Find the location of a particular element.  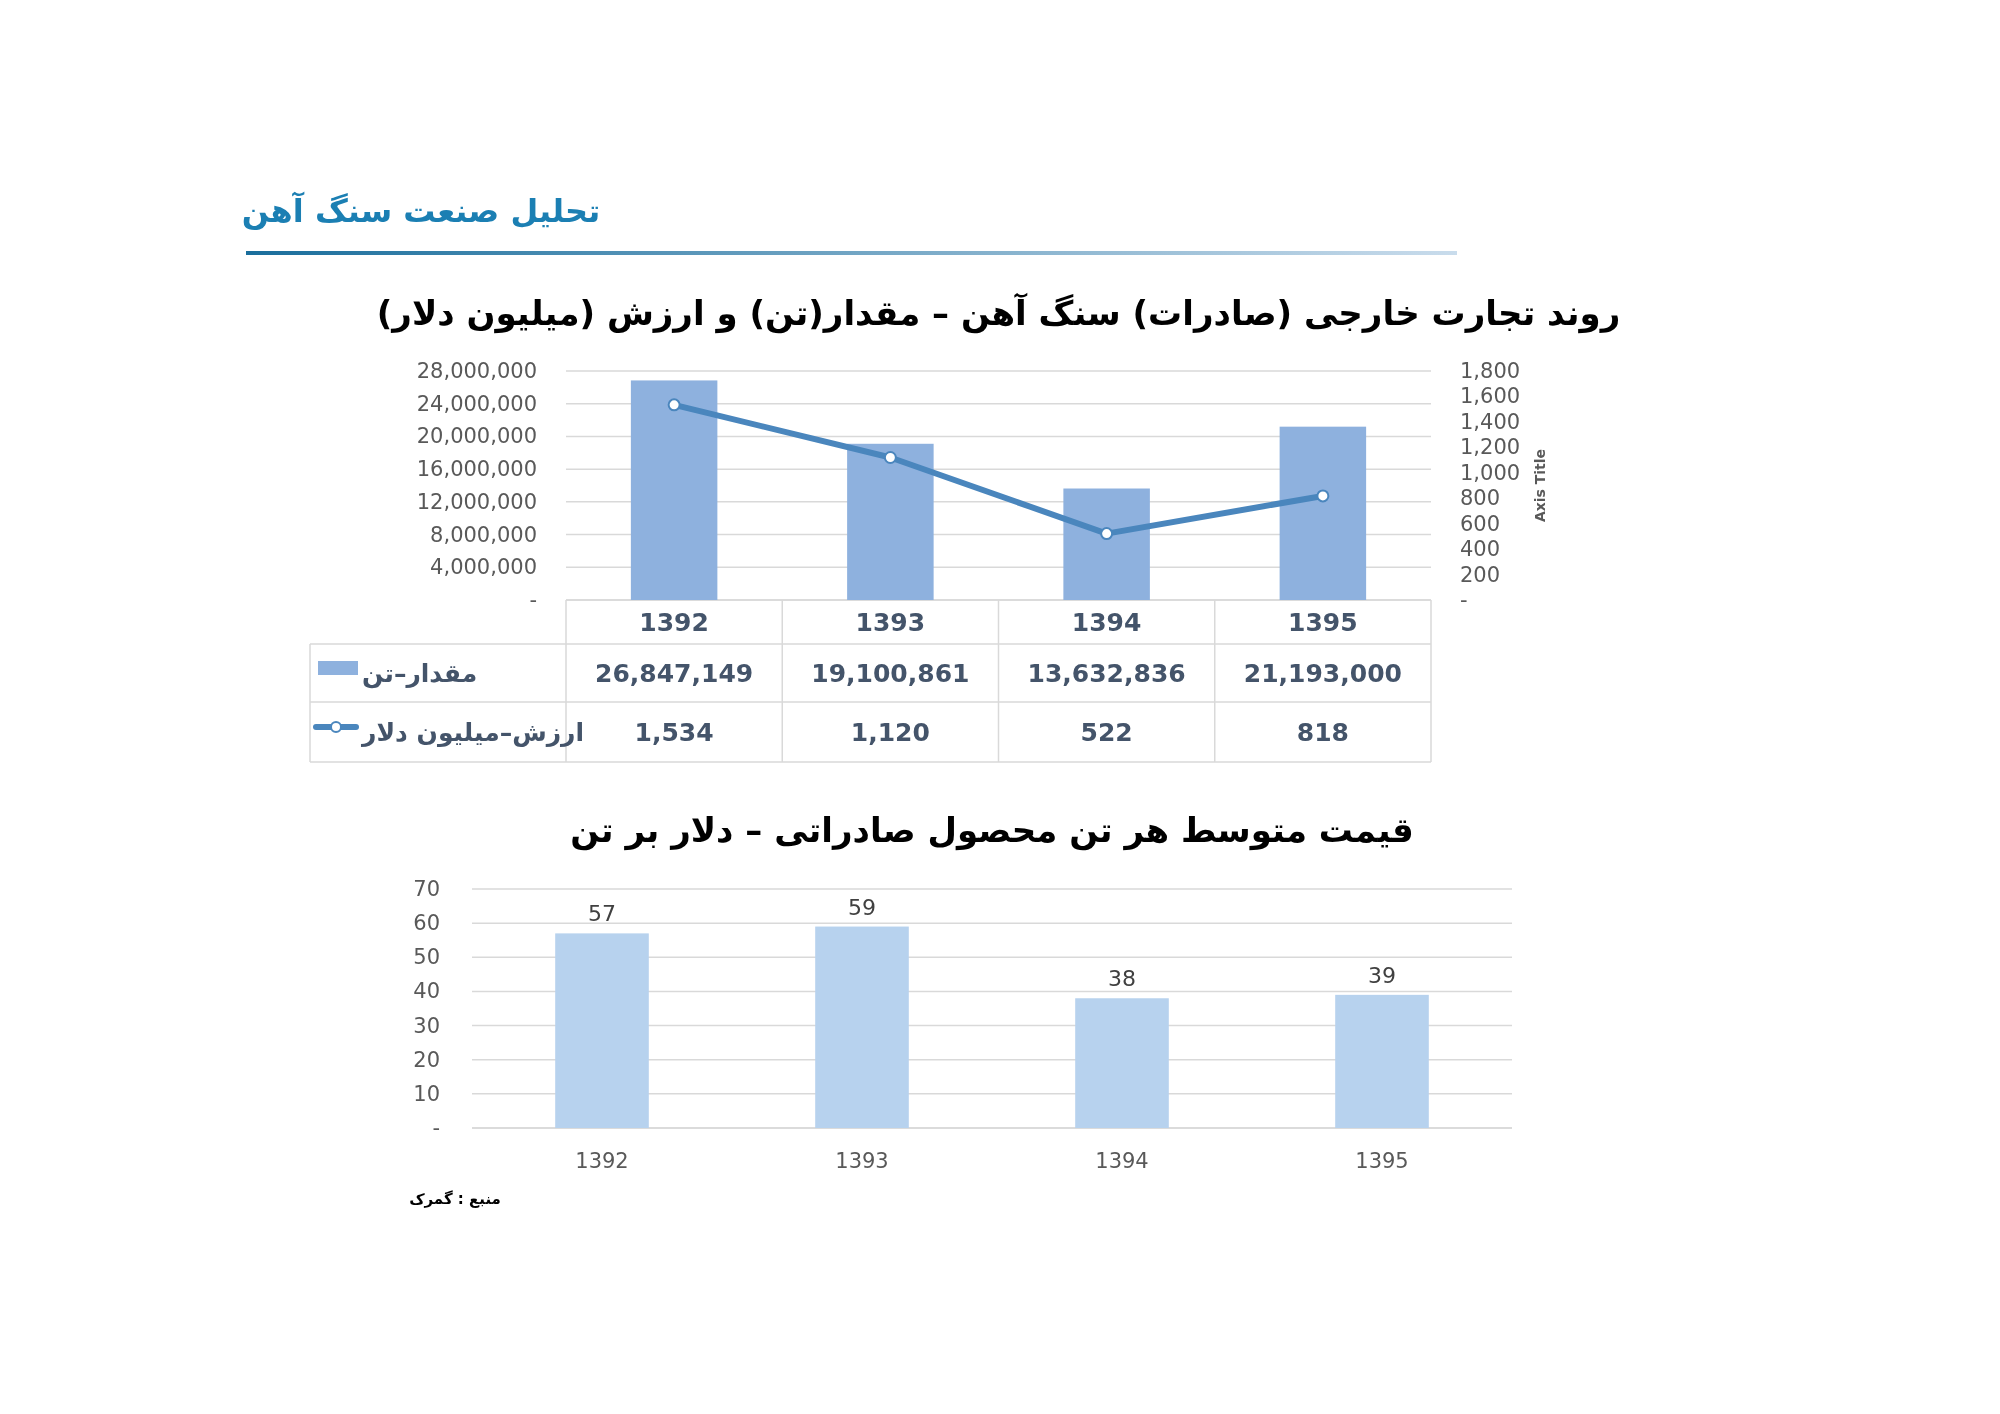

data-label: 57 is located at coordinates (602, 914).